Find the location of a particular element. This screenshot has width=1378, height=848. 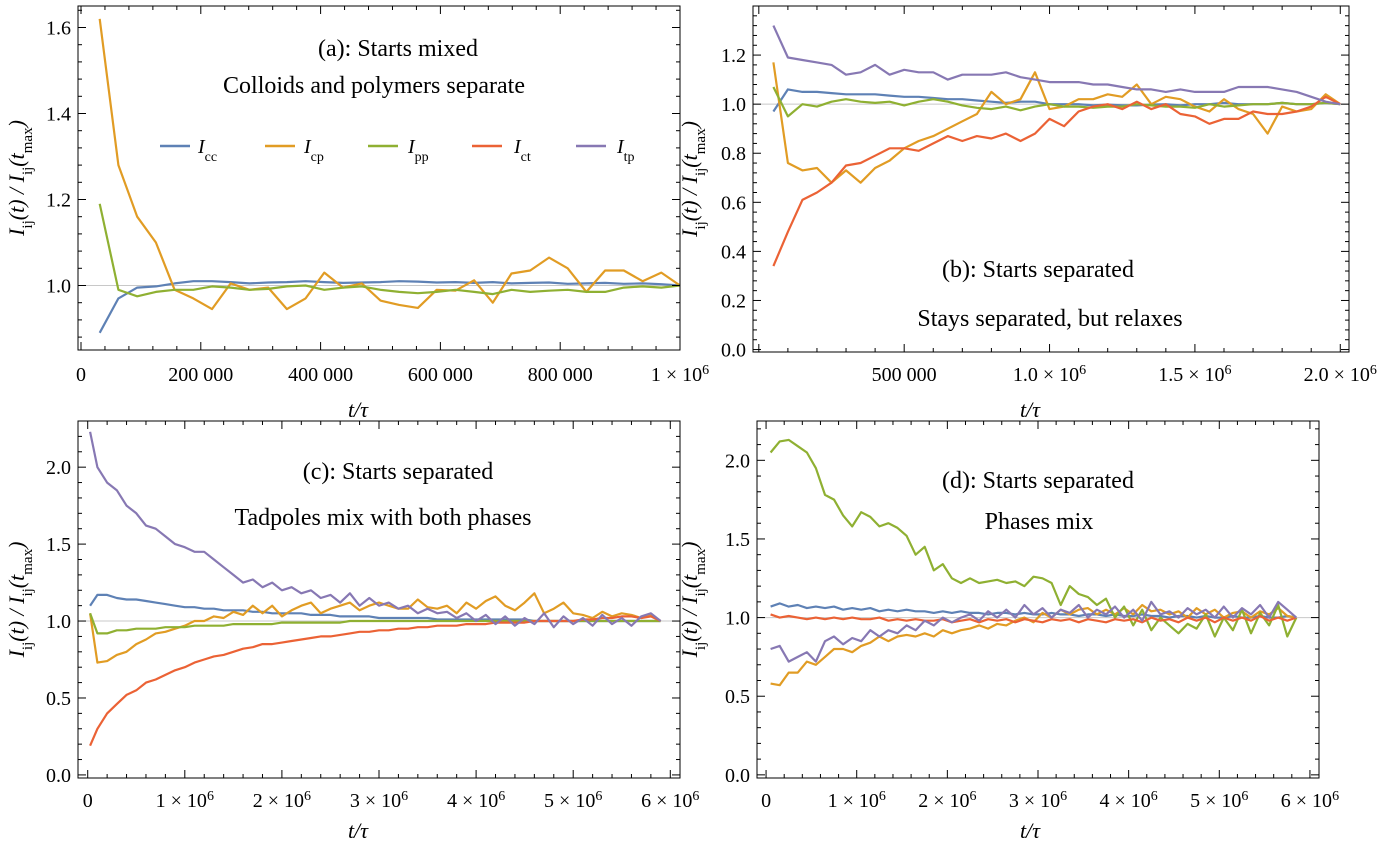

x-tick-label: 400 000 is located at coordinates (320, 375).